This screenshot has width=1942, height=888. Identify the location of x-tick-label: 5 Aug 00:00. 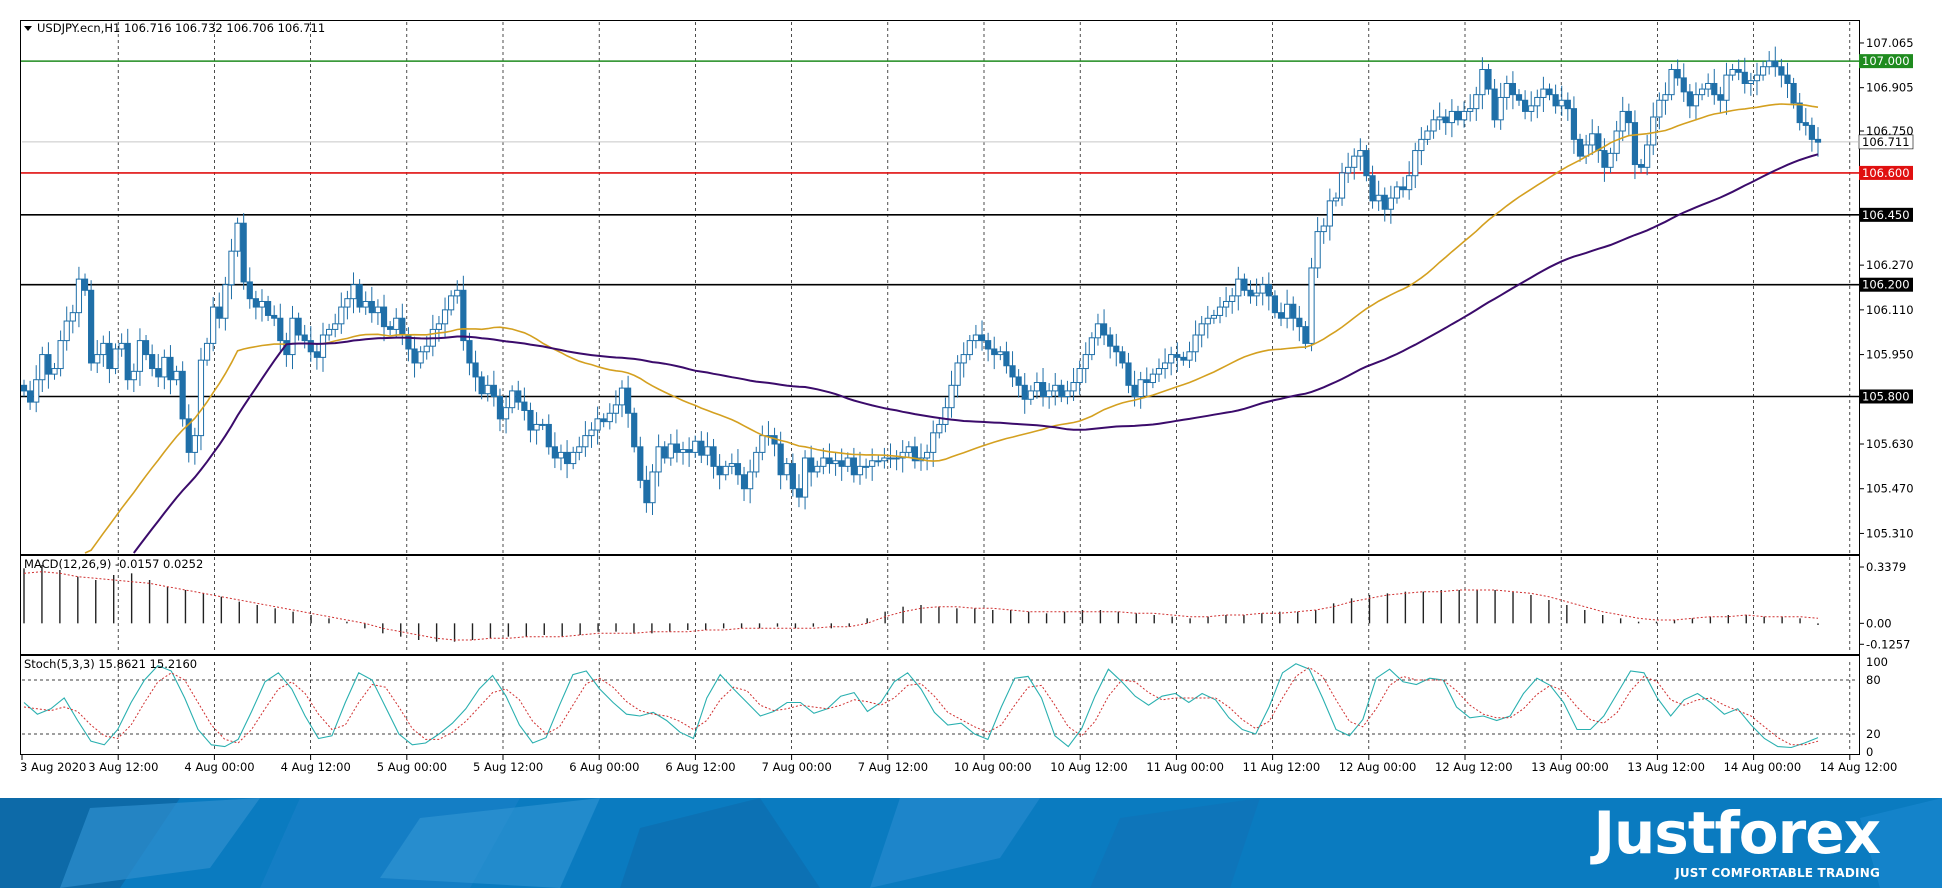
(412, 767).